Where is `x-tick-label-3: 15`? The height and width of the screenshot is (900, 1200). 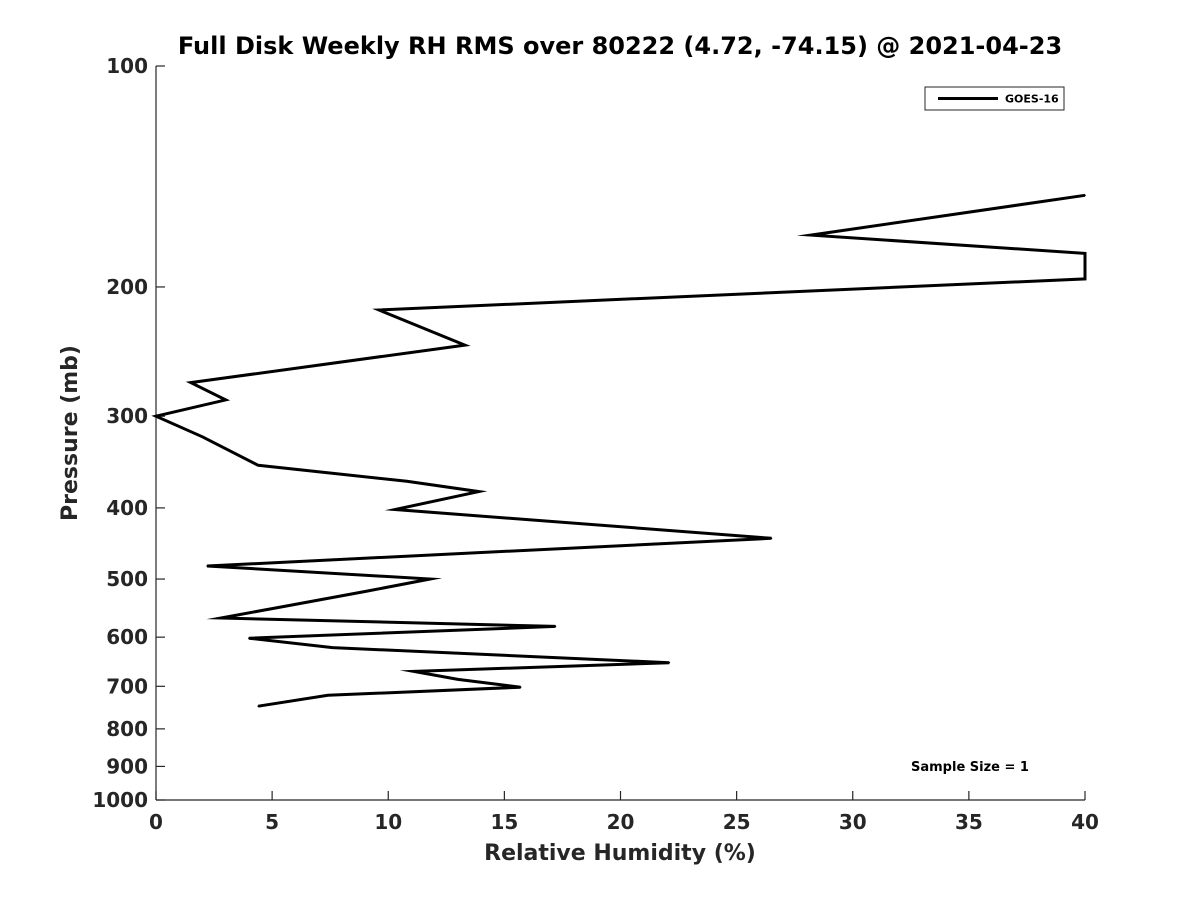
x-tick-label-3: 15 is located at coordinates (504, 822).